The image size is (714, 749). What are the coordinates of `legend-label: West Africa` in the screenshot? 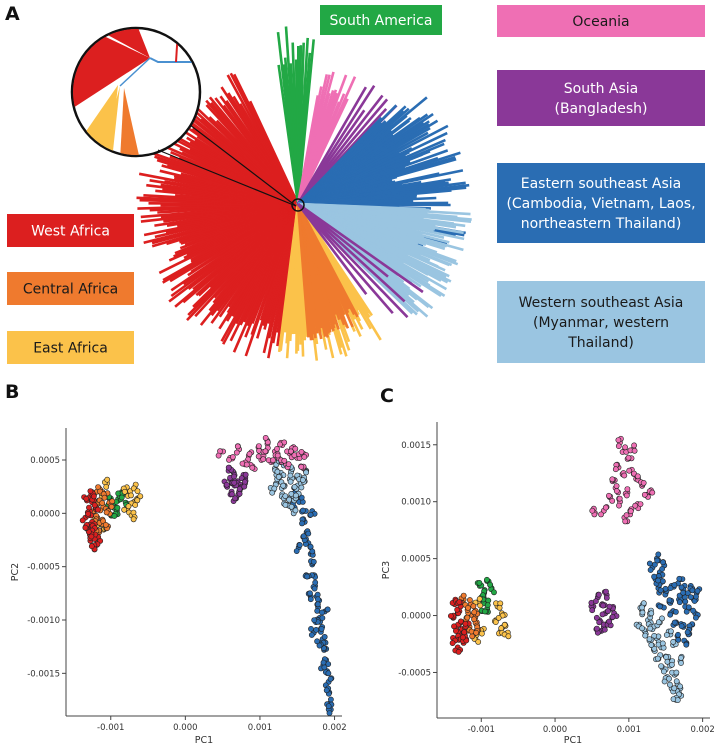 It's located at (70, 232).